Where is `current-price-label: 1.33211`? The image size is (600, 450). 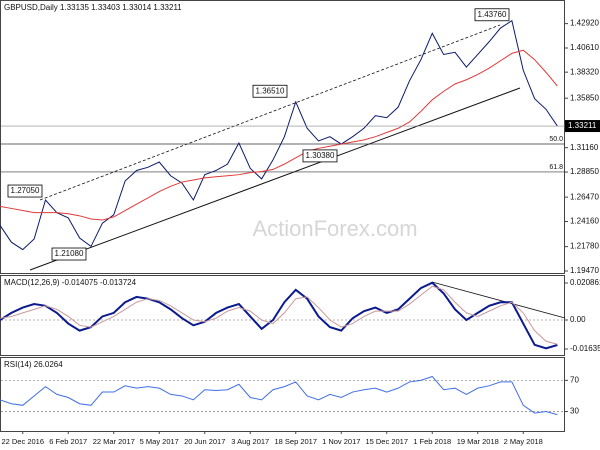 current-price-label: 1.33211 is located at coordinates (582, 125).